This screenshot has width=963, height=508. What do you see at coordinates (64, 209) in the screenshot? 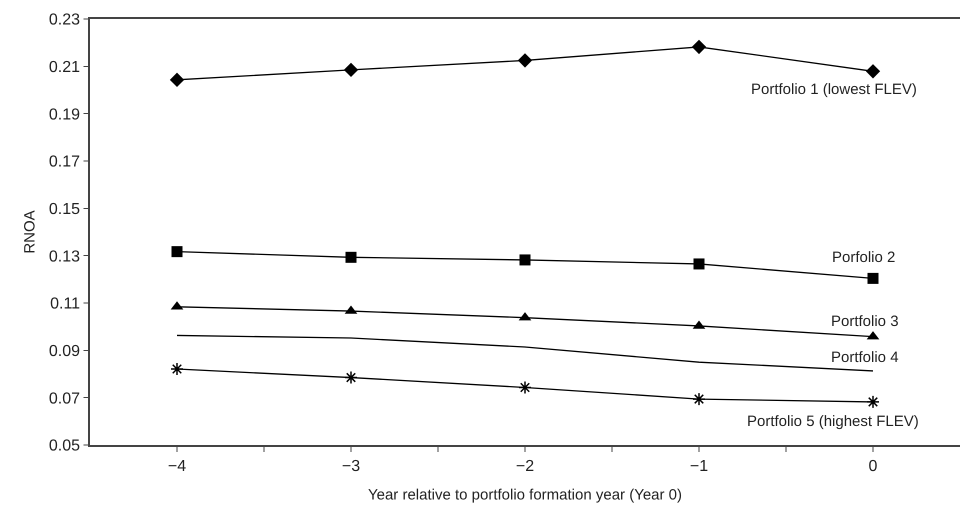
I see `y-tick-label: 0.15` at bounding box center [64, 209].